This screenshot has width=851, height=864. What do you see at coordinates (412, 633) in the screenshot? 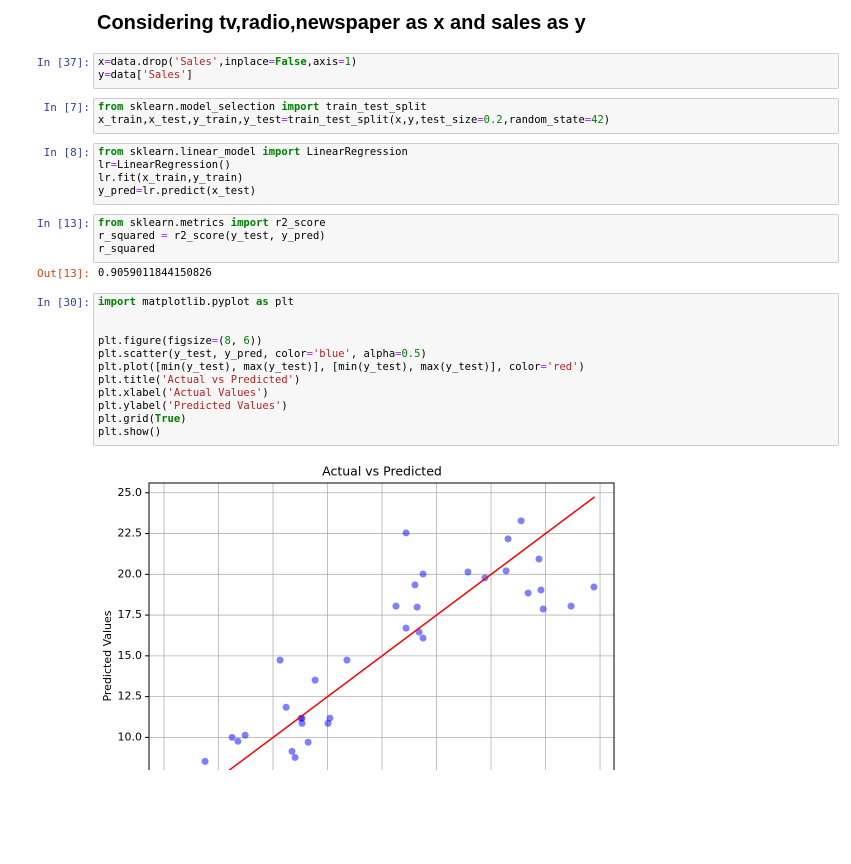
I see `reference-line` at bounding box center [412, 633].